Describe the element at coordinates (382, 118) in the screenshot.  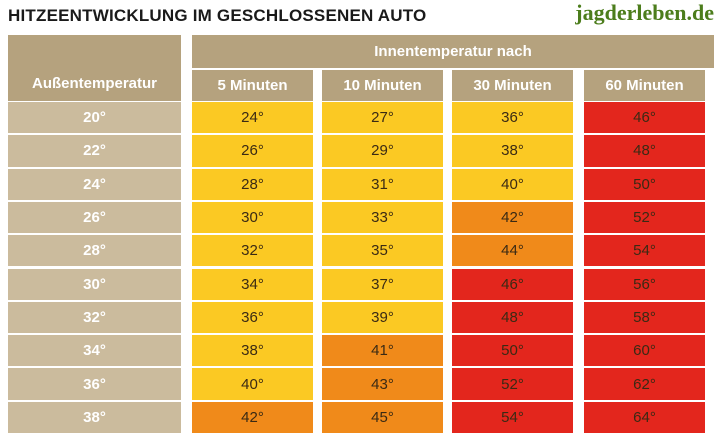
I see `table-cell: 27°` at that location.